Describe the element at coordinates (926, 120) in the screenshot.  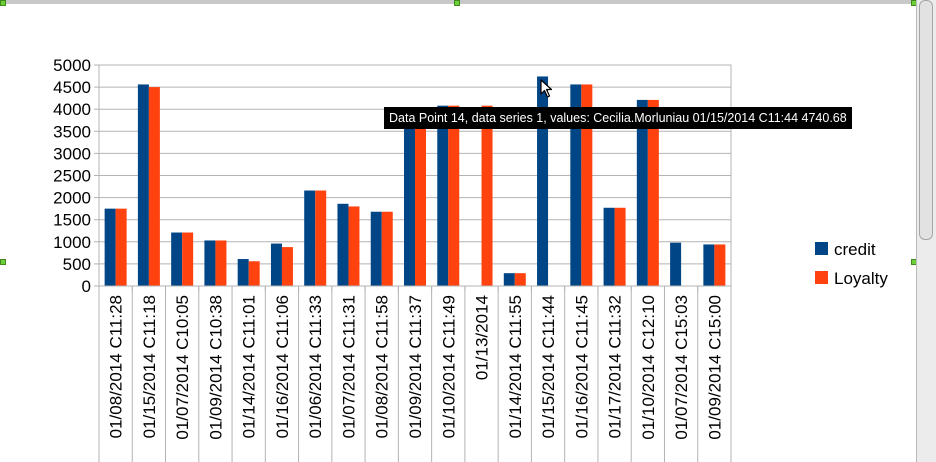
I see `scrollbar-thumb` at that location.